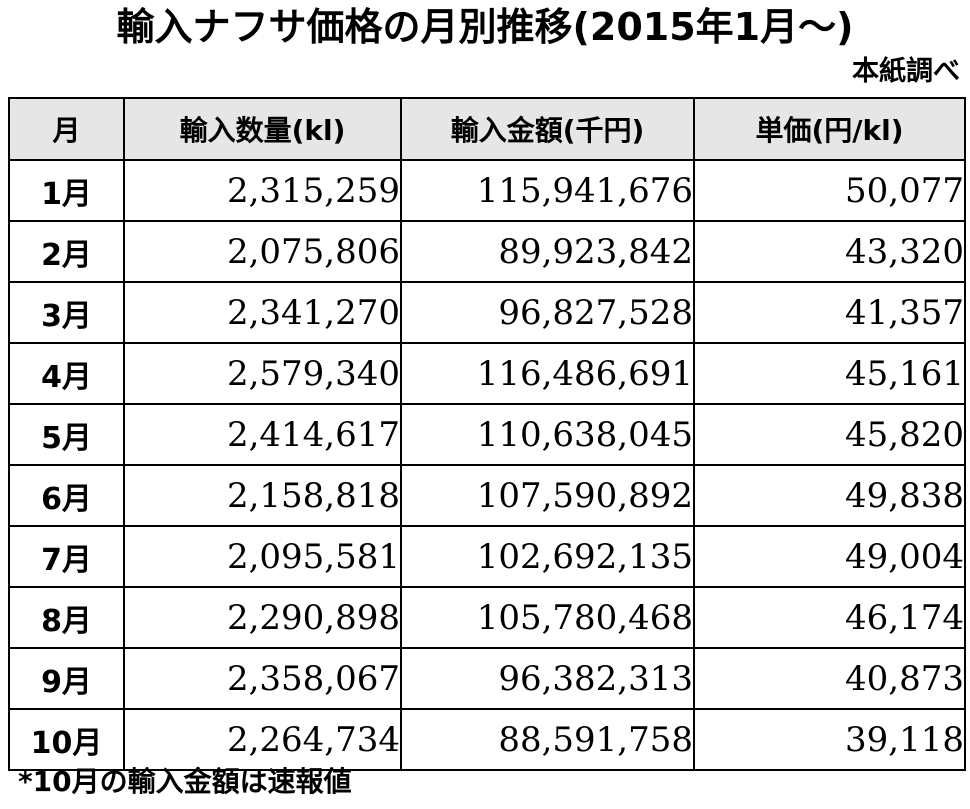  What do you see at coordinates (66, 251) in the screenshot?
I see `month-cell: 2月` at bounding box center [66, 251].